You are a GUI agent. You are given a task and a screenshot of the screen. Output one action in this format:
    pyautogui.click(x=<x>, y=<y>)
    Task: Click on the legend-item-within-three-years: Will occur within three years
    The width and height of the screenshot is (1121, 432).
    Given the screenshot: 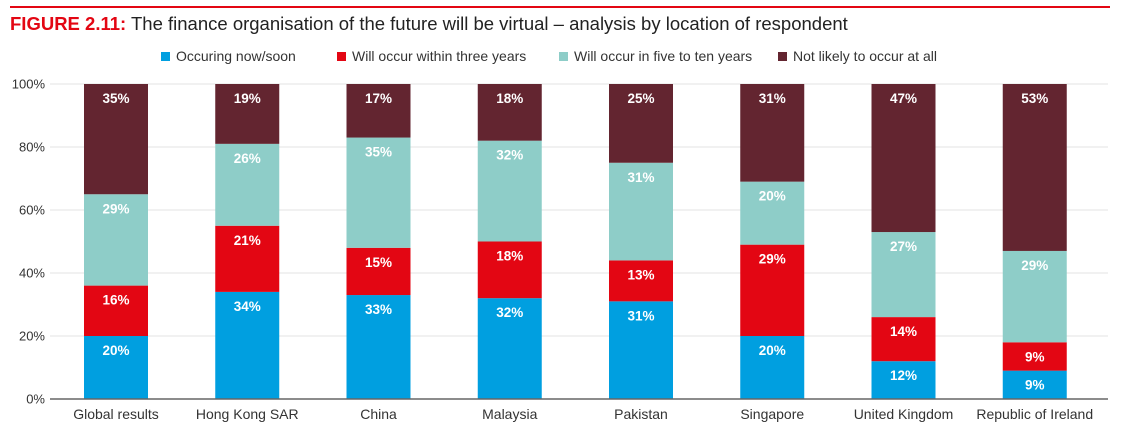 What is the action you would take?
    pyautogui.click(x=431, y=56)
    